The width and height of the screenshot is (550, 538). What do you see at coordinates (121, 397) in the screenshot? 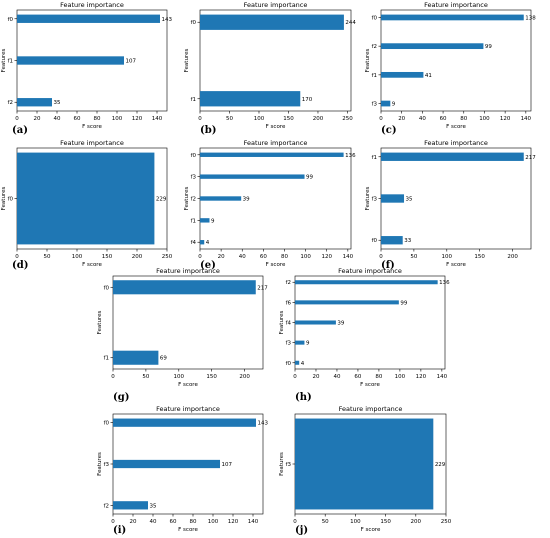
I see `panel-letter: (g)` at bounding box center [121, 397].